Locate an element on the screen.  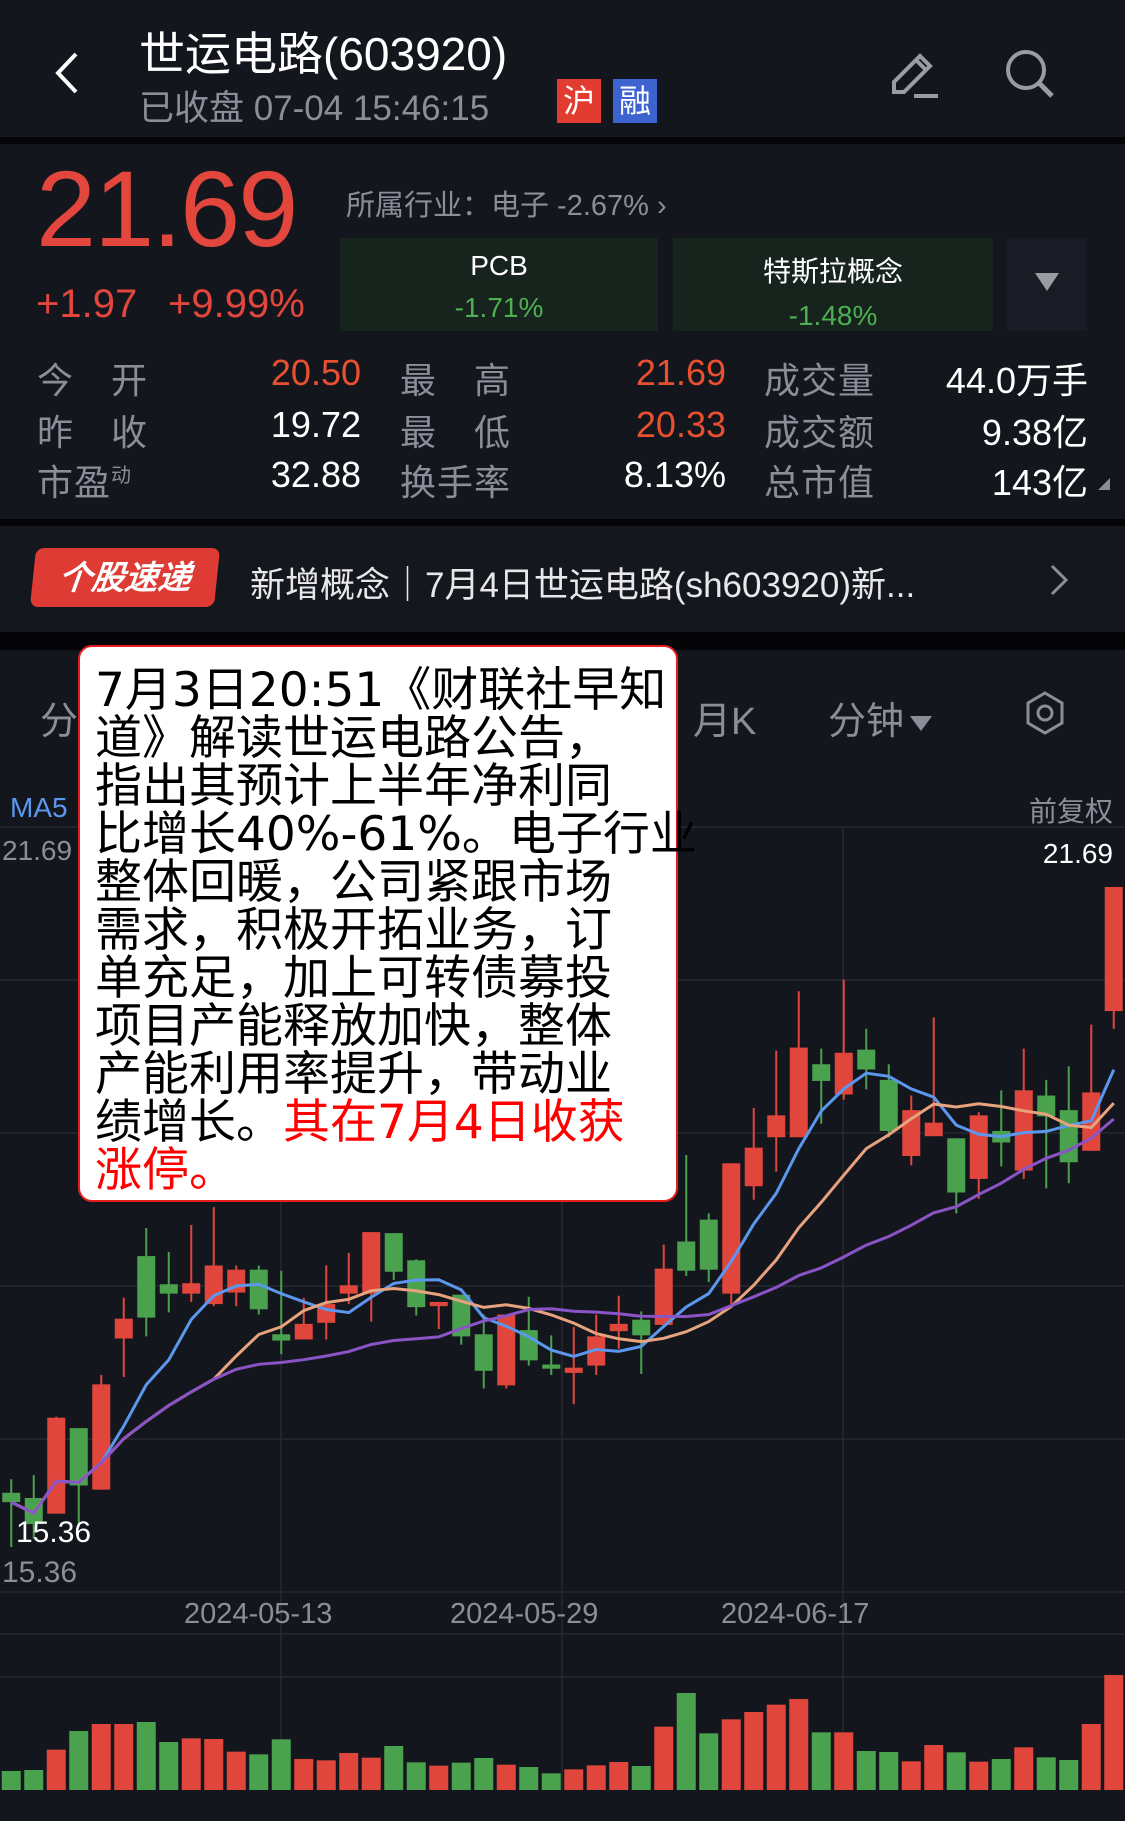
industry-link: 所属行业：电子 -2.67% › is located at coordinates (506, 203).